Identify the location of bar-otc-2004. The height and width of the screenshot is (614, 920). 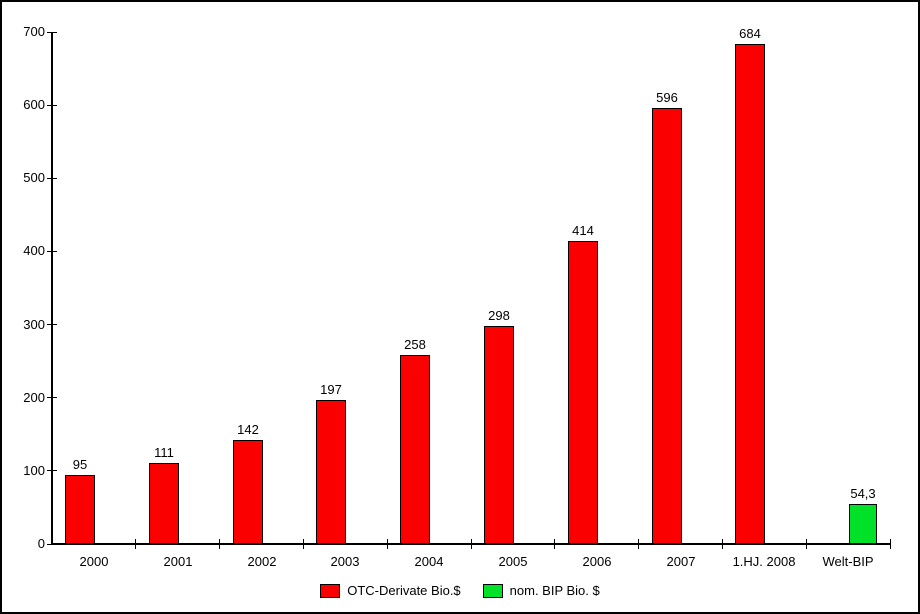
(415, 449).